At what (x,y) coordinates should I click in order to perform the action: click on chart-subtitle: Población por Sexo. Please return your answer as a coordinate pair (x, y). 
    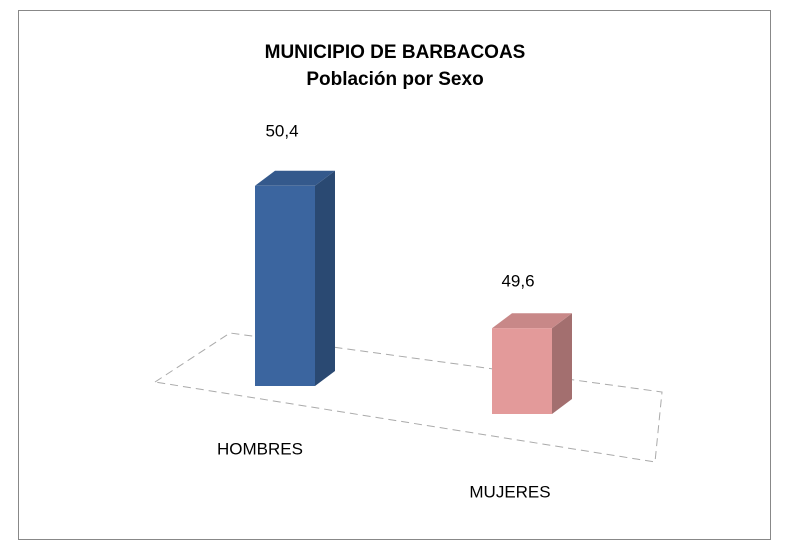
    Looking at the image, I should click on (394, 79).